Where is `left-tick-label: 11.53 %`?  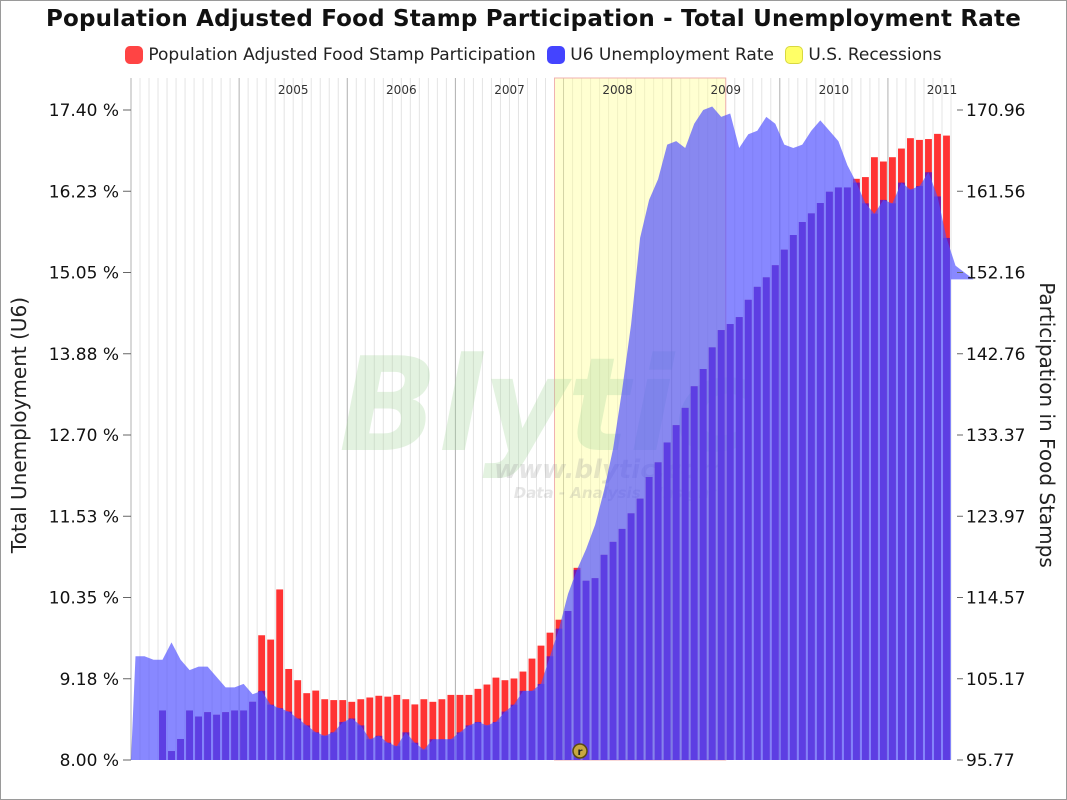 left-tick-label: 11.53 % is located at coordinates (84, 517).